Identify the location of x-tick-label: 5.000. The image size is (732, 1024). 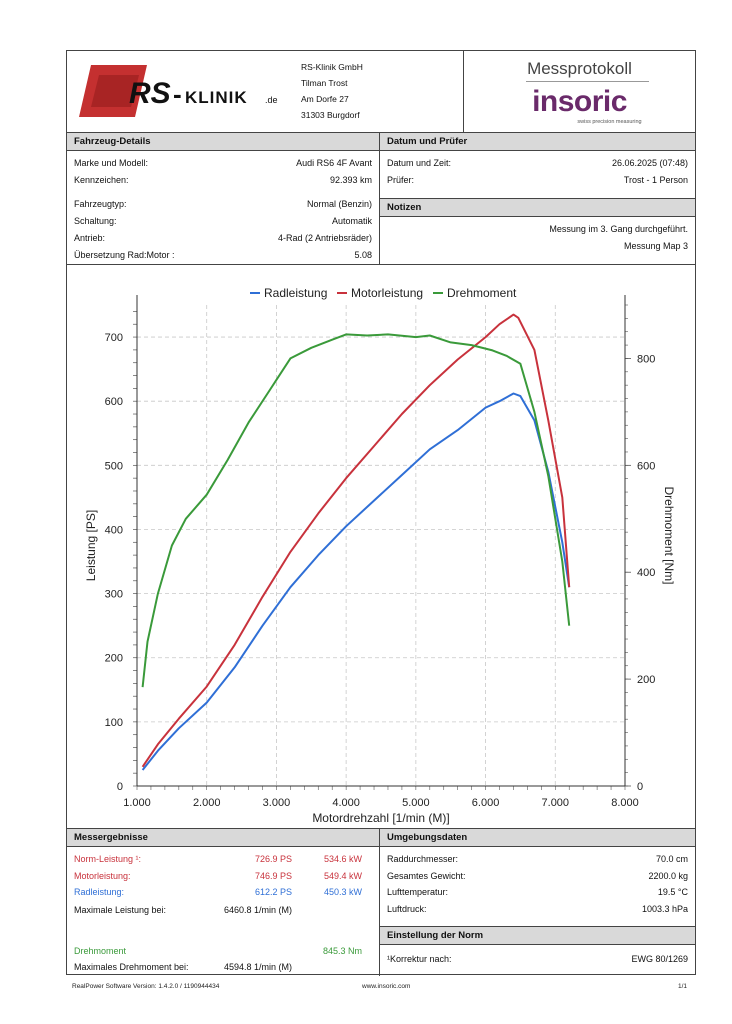
(416, 803).